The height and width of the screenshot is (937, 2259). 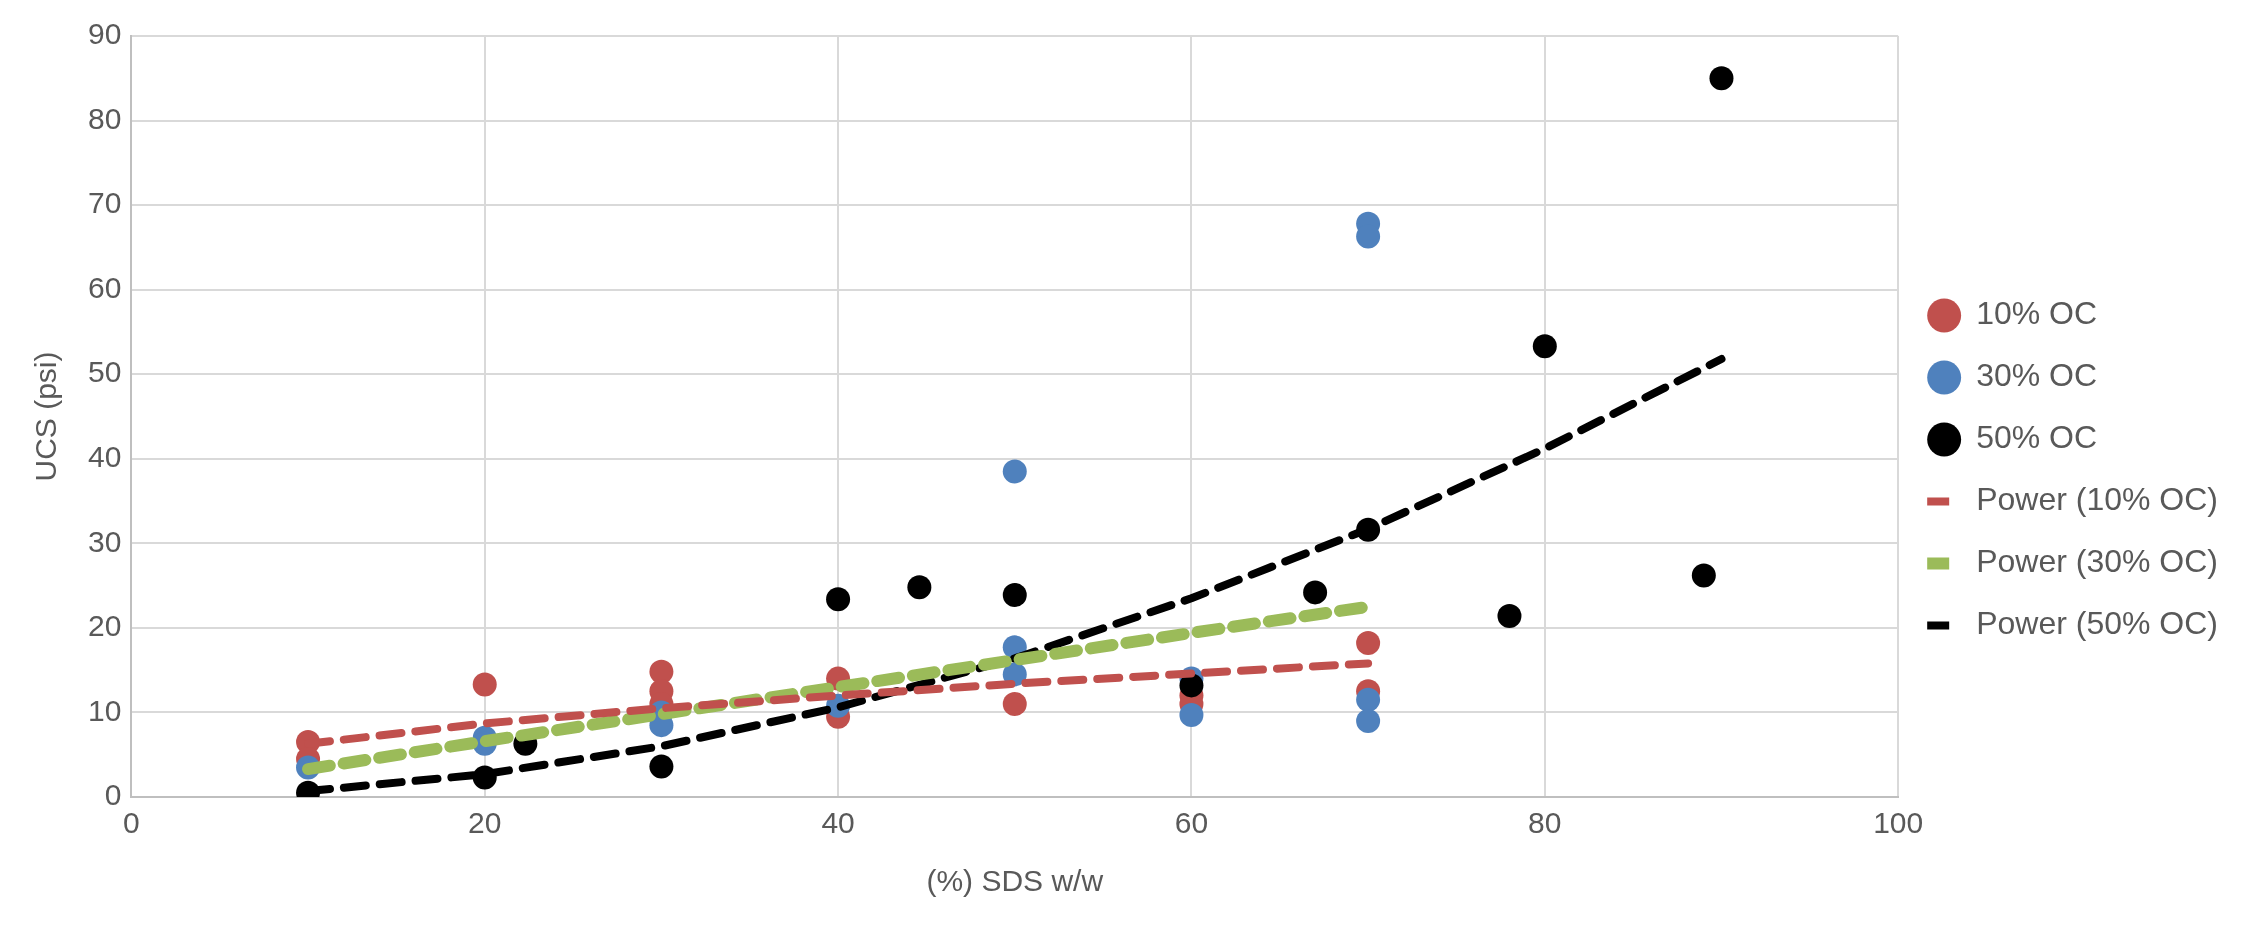 I want to click on y-tick-label: 90, so click(x=104, y=34).